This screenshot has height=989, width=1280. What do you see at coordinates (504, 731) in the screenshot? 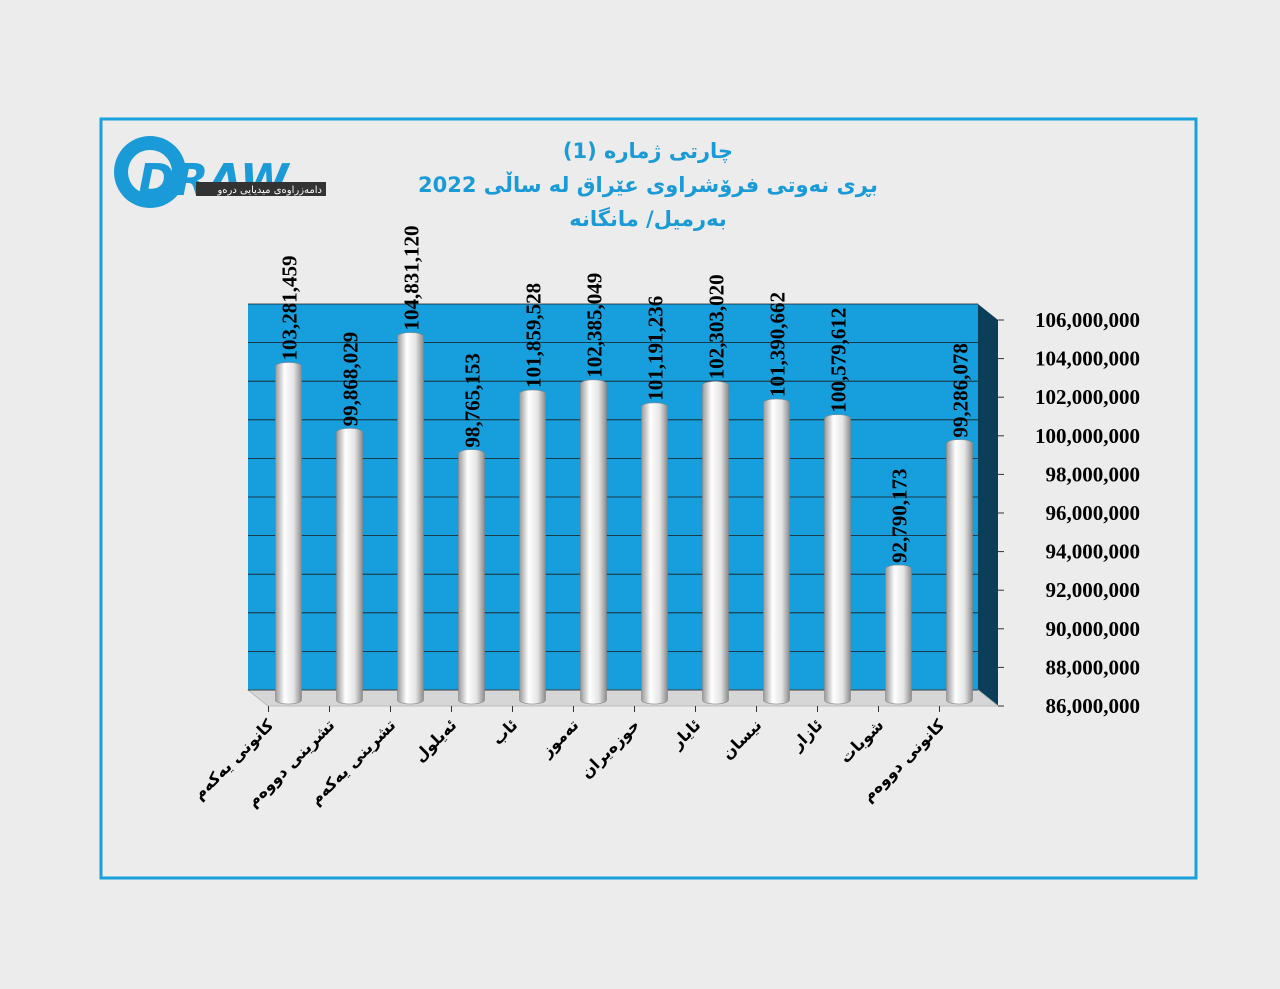
I see `x-tick-label: ئاب` at bounding box center [504, 731].